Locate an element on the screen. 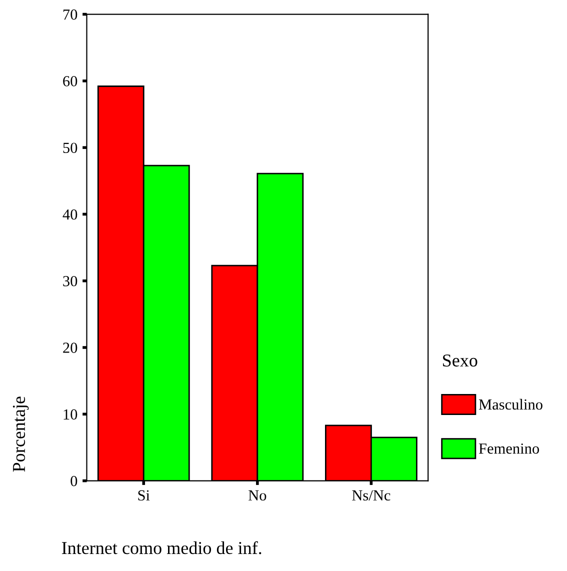  legend-title: Sexo is located at coordinates (460, 360).